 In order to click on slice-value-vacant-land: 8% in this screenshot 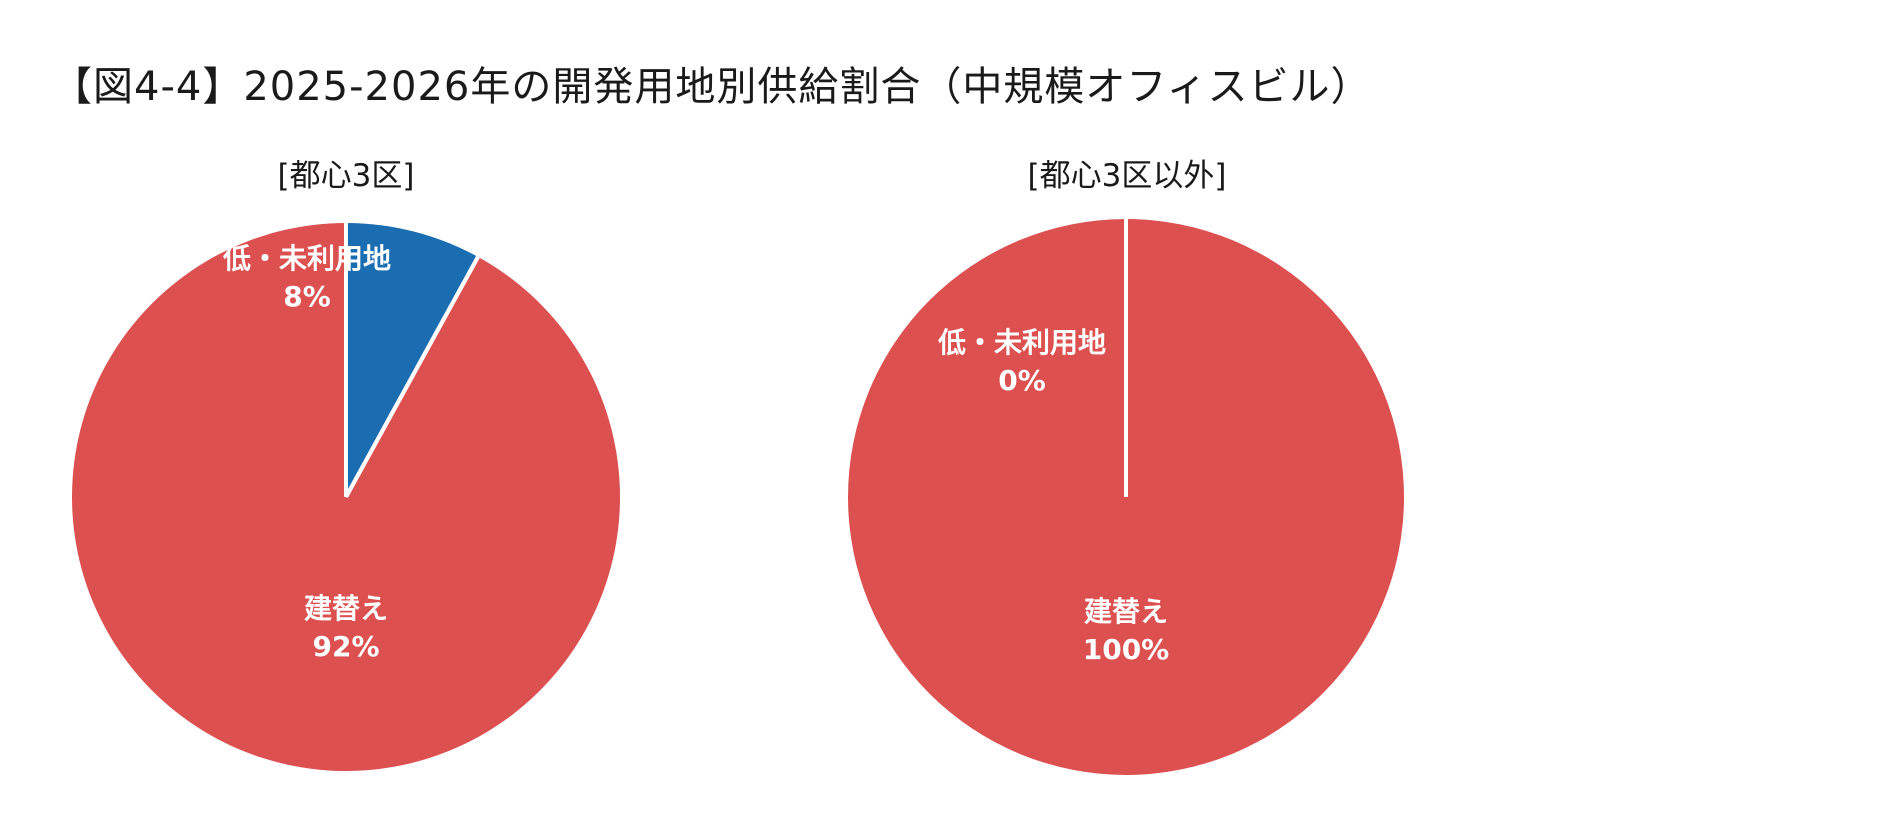, I will do `click(307, 296)`.